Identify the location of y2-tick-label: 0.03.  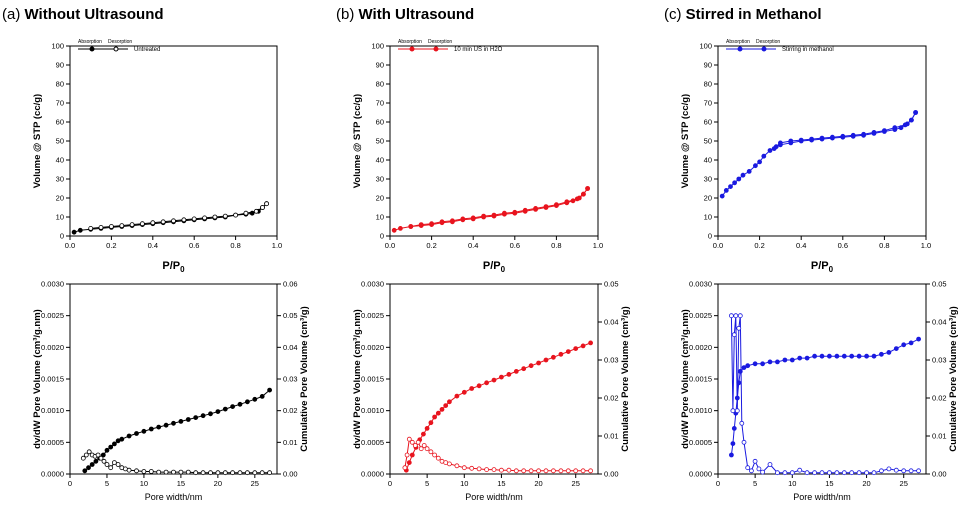
(611, 360).